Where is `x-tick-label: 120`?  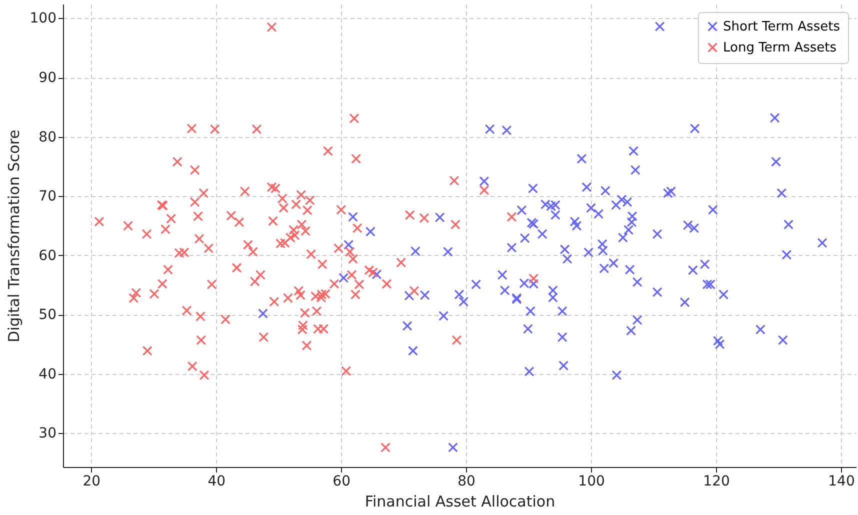
x-tick-label: 120 is located at coordinates (716, 482).